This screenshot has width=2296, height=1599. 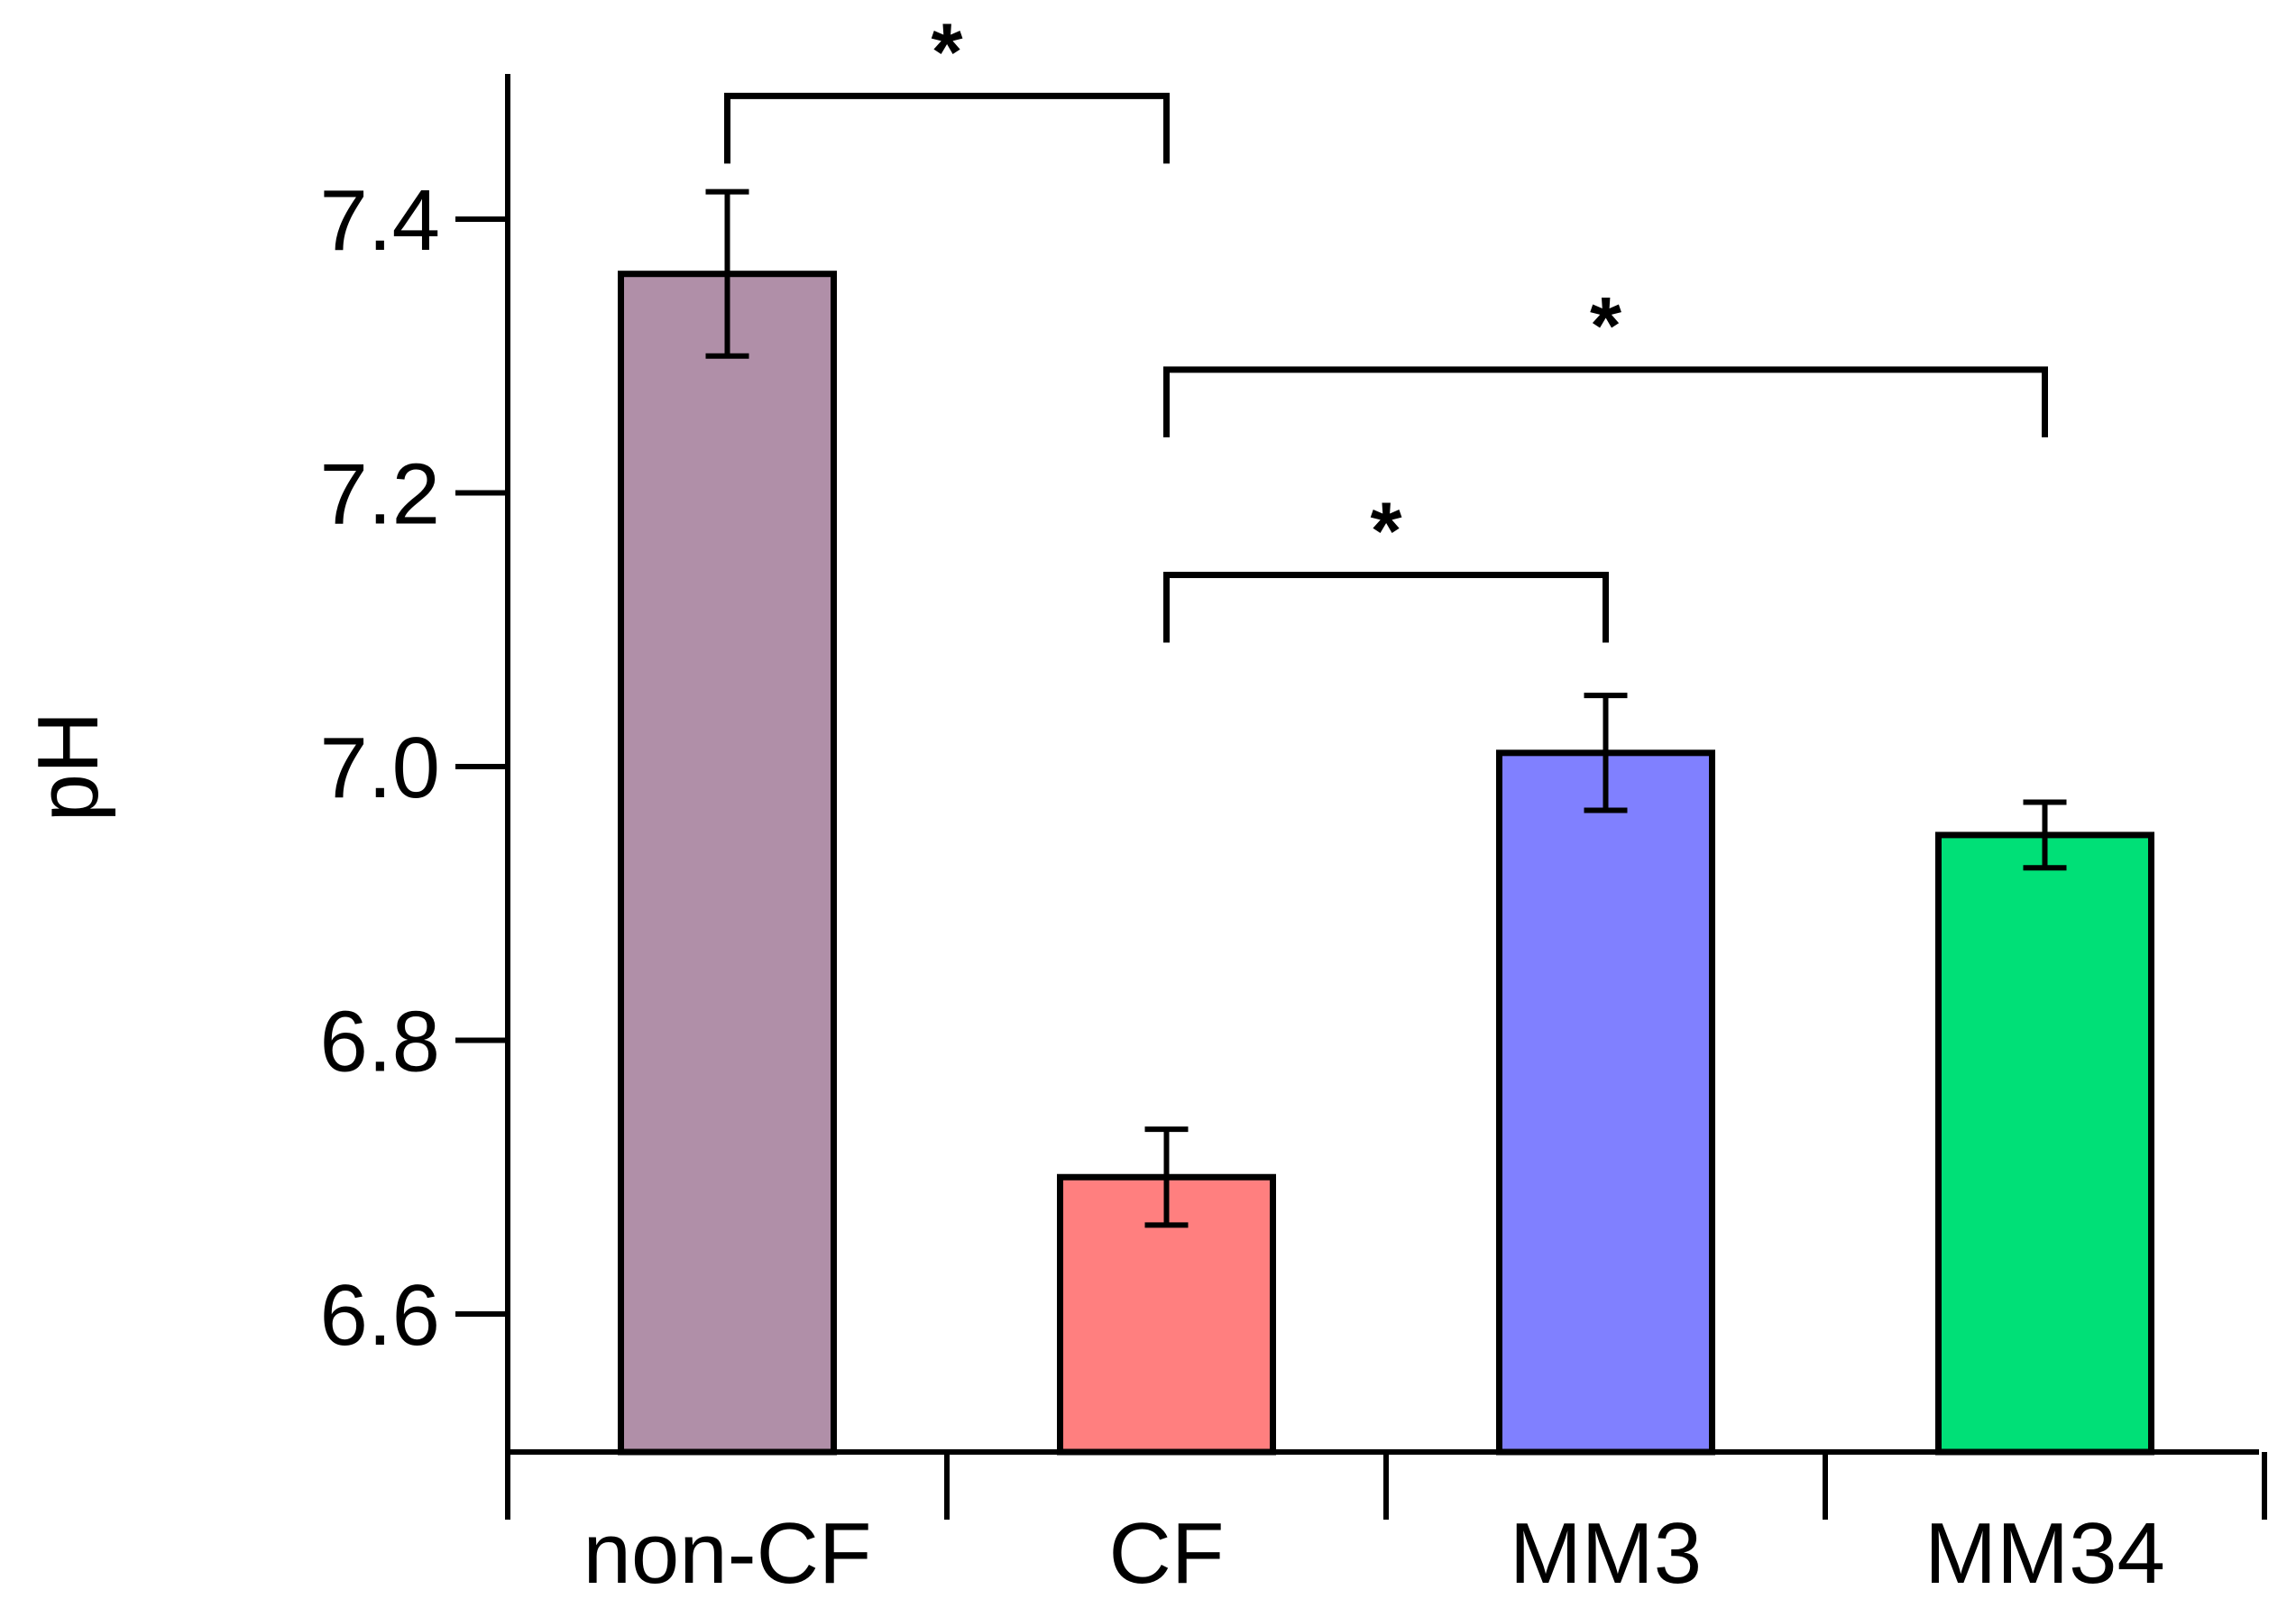 I want to click on x-tick-label: CF, so click(x=1167, y=1552).